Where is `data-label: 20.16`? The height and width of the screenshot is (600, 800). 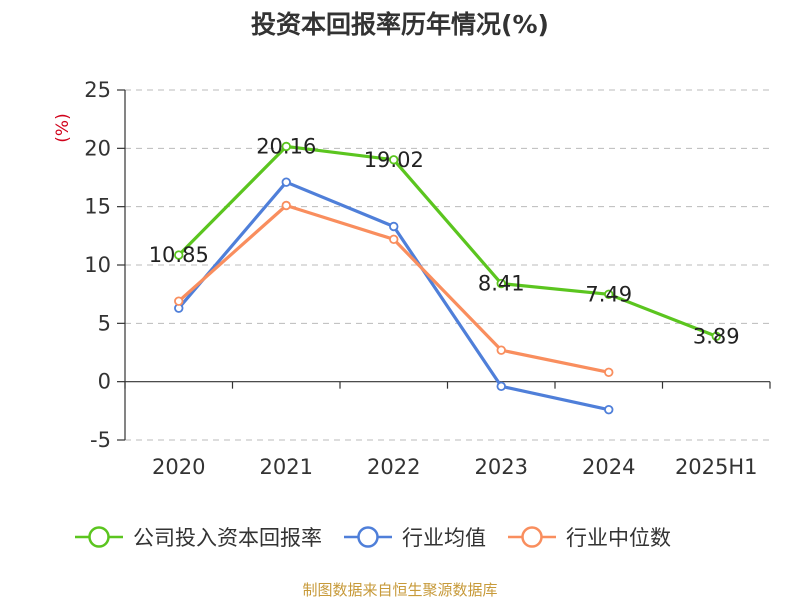 data-label: 20.16 is located at coordinates (286, 146).